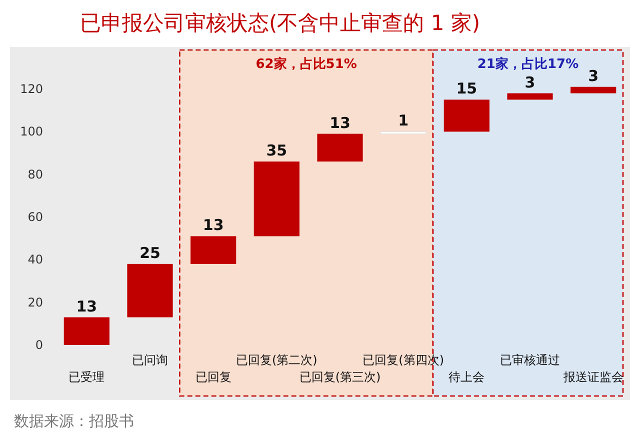 The width and height of the screenshot is (640, 434). Describe the element at coordinates (403, 360) in the screenshot. I see `x-tick-label: 已回复(第四次)` at that location.